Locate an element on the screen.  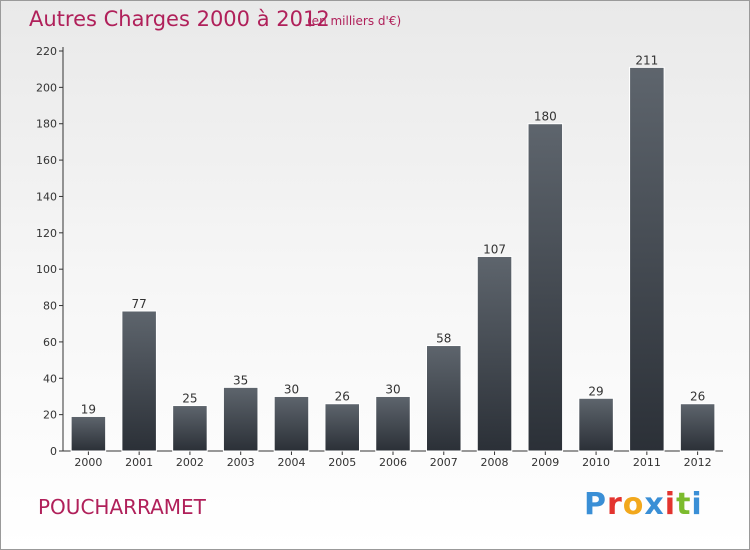
data-label-2010: 29 is located at coordinates (595, 391).